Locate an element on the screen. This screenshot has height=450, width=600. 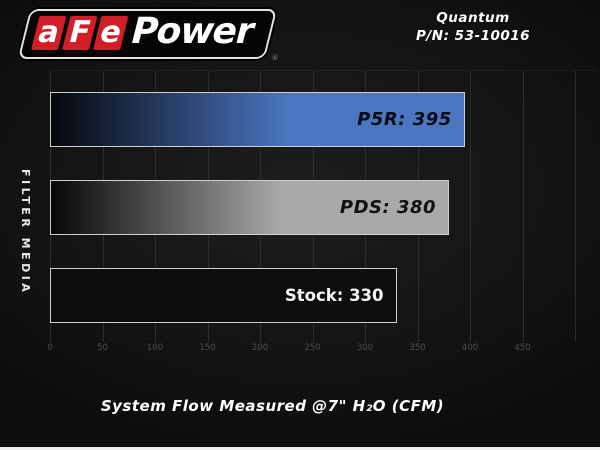
x-tick-350: 350 is located at coordinates (417, 348).